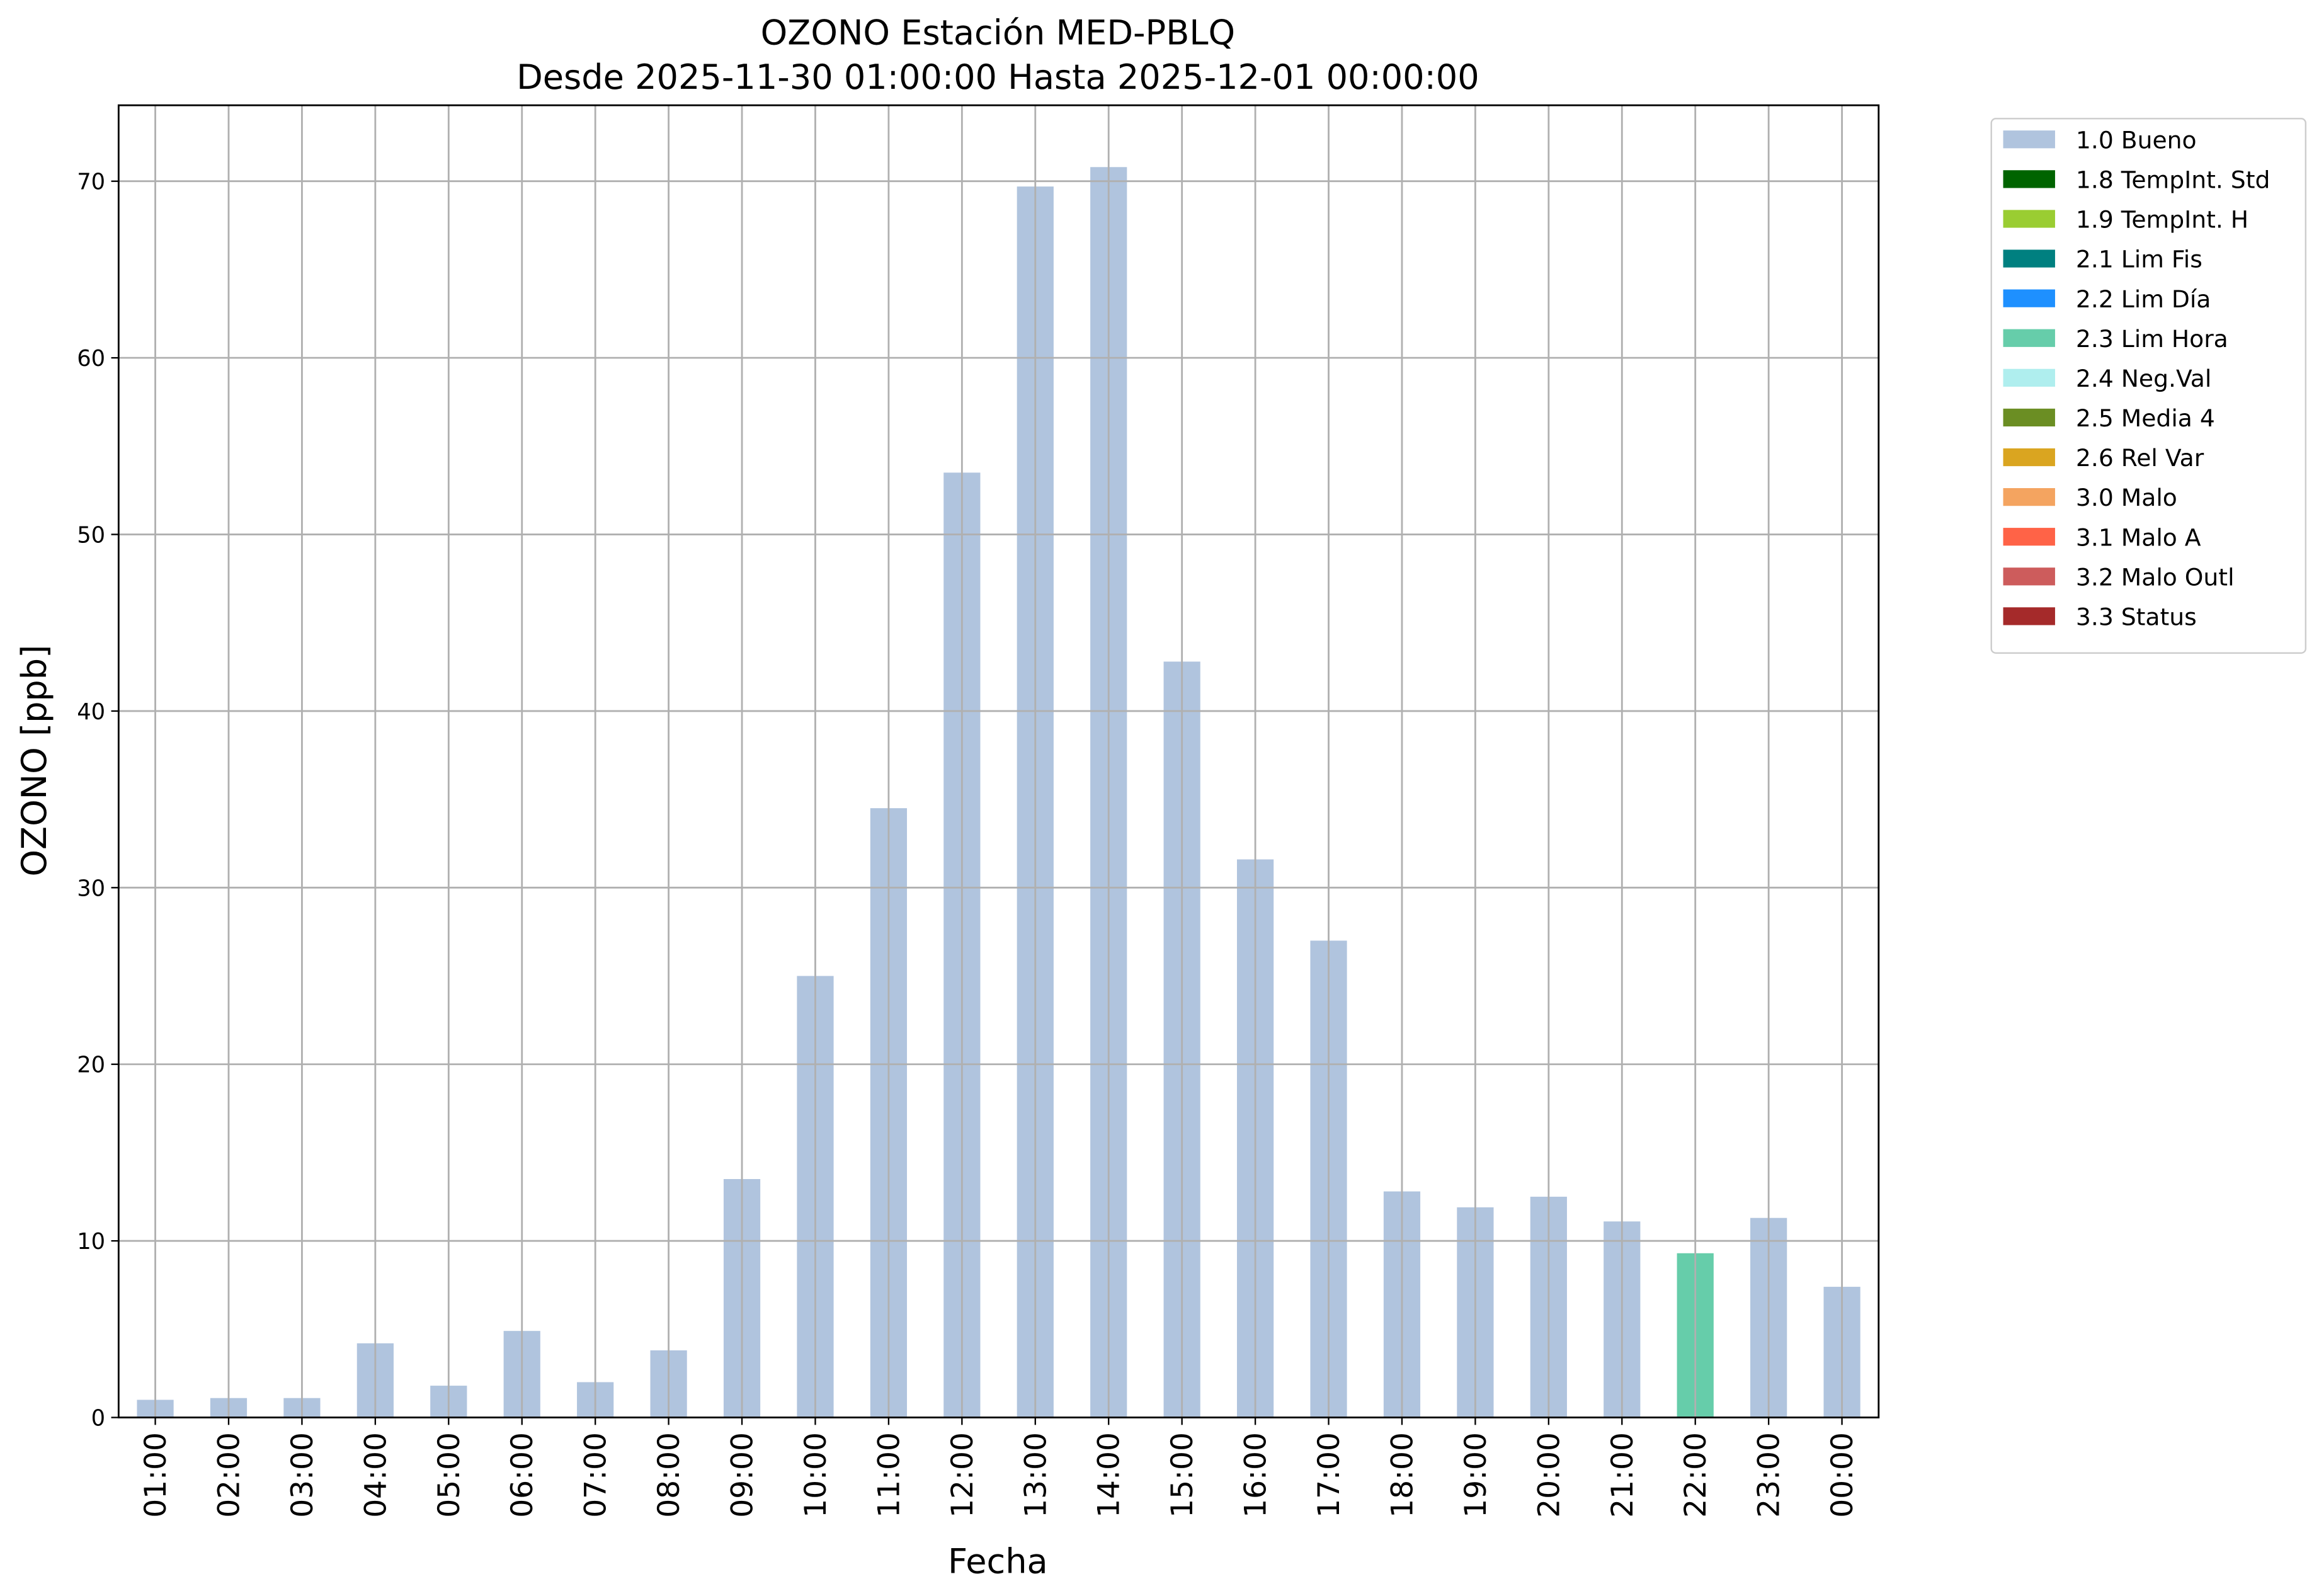 This screenshot has width=2319, height=1596. I want to click on y-tick-label: 20, so click(91, 1065).